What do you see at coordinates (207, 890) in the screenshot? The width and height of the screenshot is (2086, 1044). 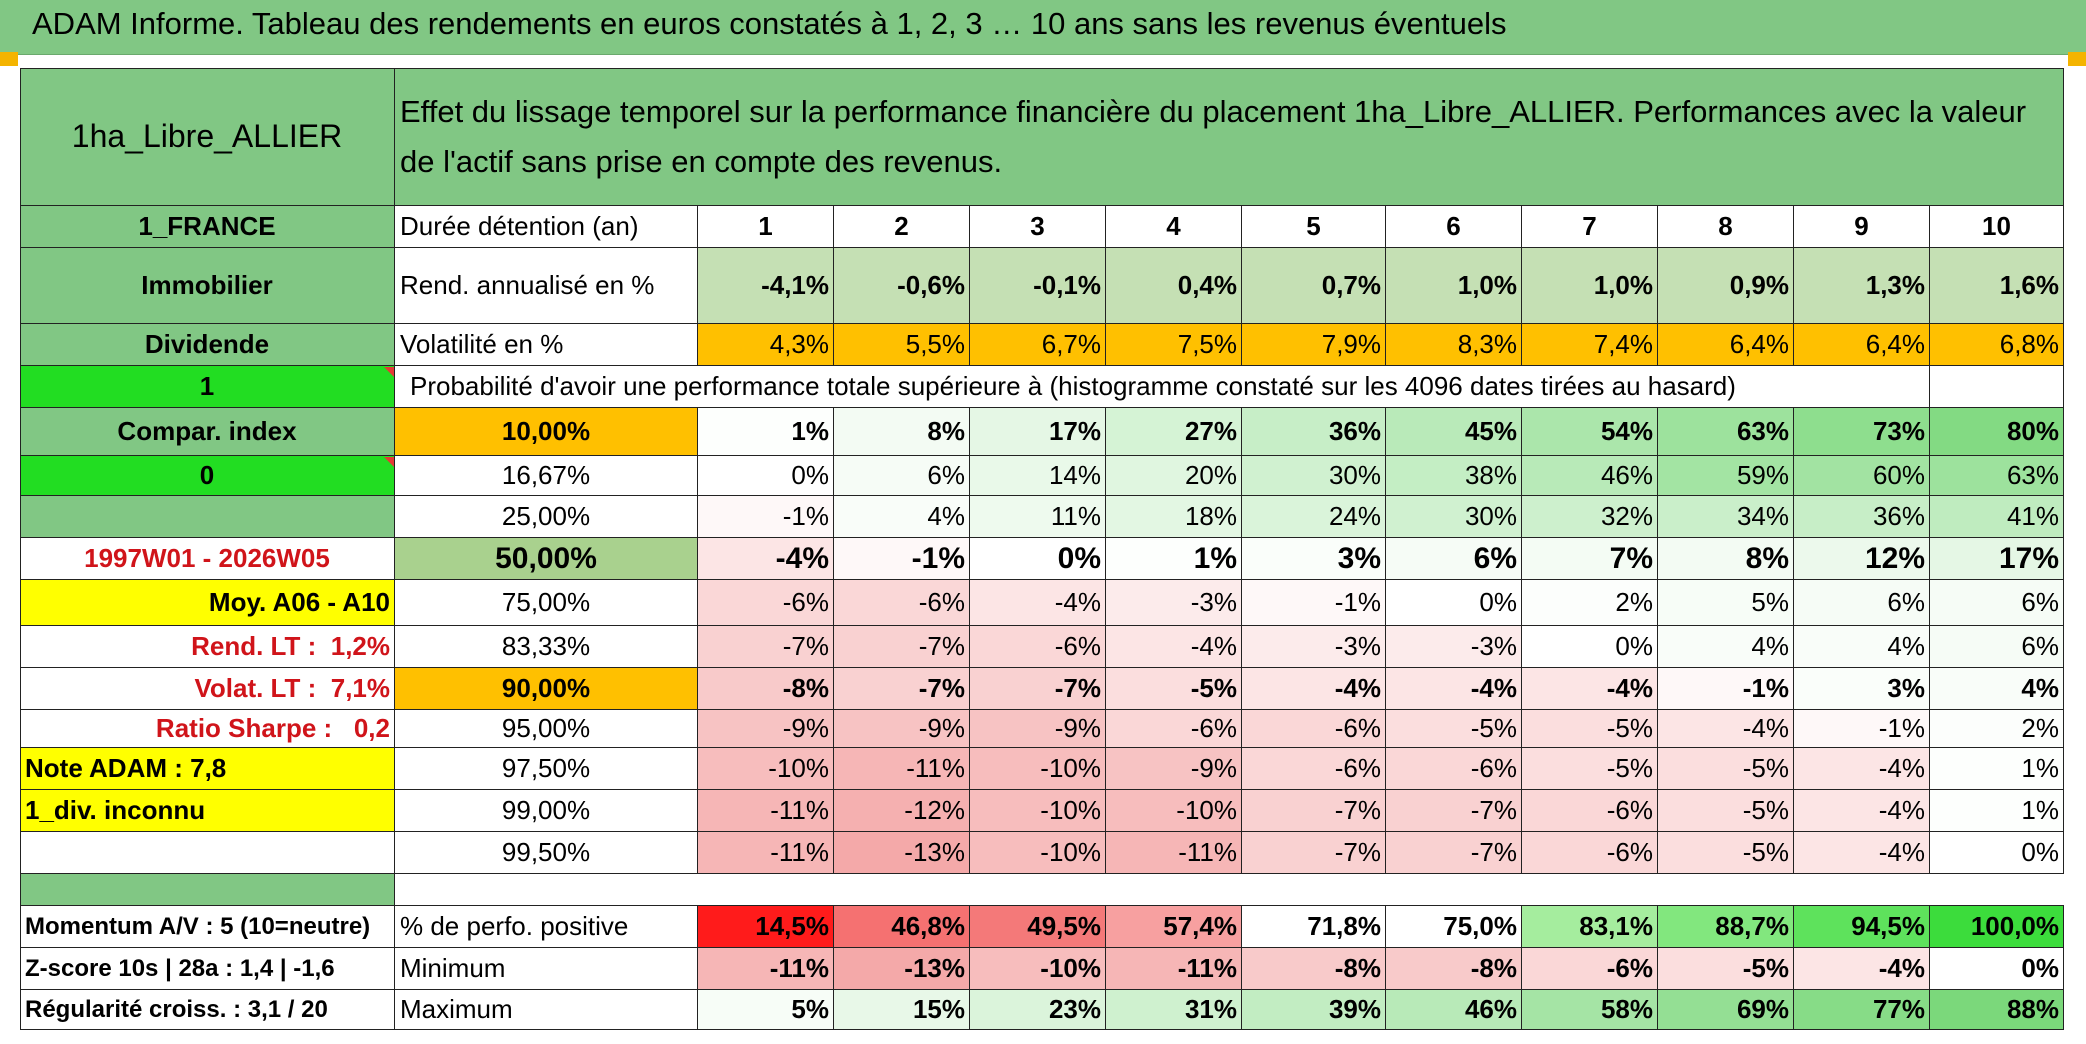 I see `spacer-green-cell` at bounding box center [207, 890].